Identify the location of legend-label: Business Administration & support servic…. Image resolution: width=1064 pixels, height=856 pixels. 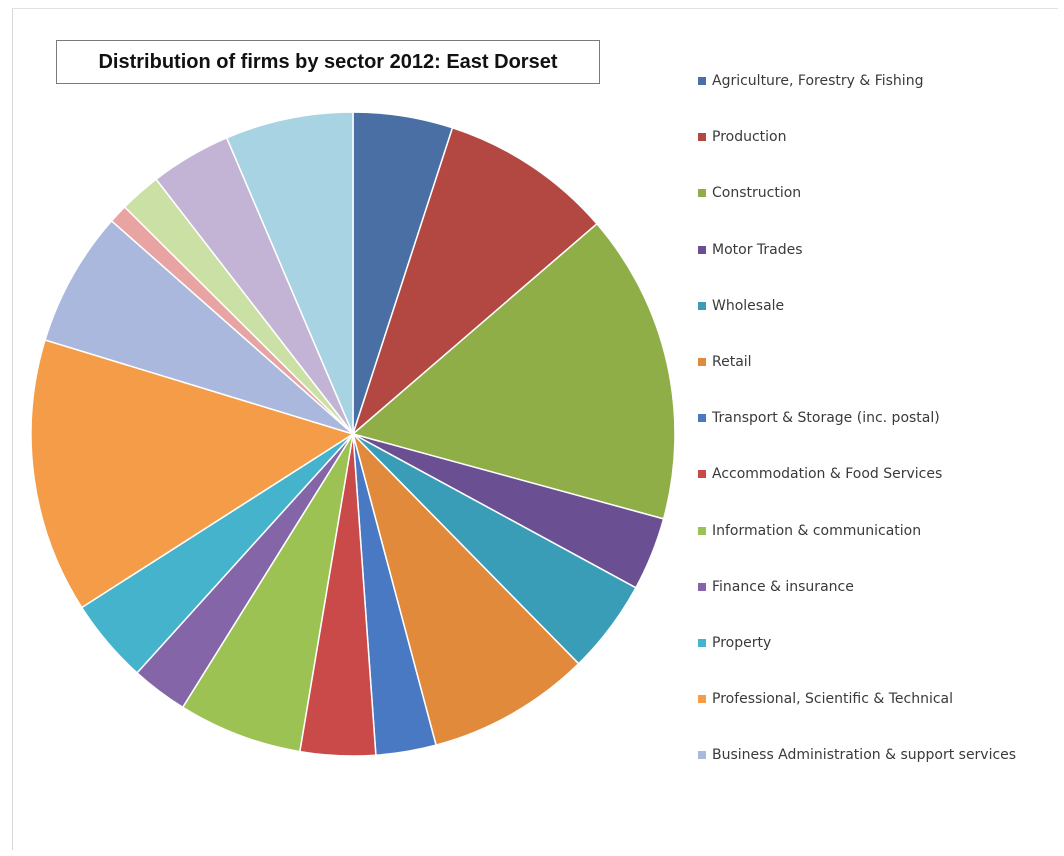
(864, 755).